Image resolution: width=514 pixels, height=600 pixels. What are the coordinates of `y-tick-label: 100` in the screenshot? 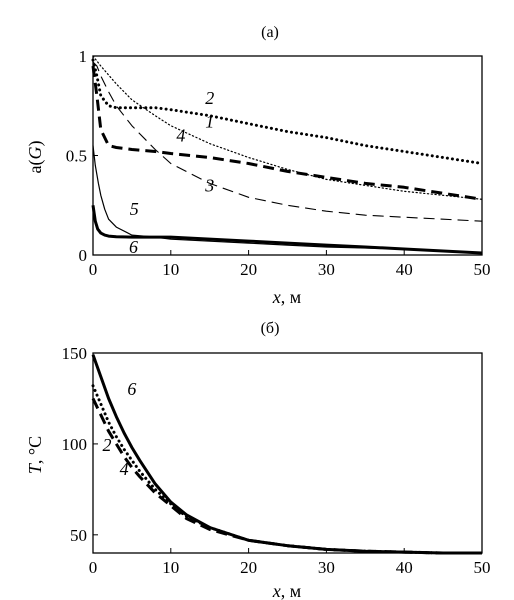 It's located at (75, 444).